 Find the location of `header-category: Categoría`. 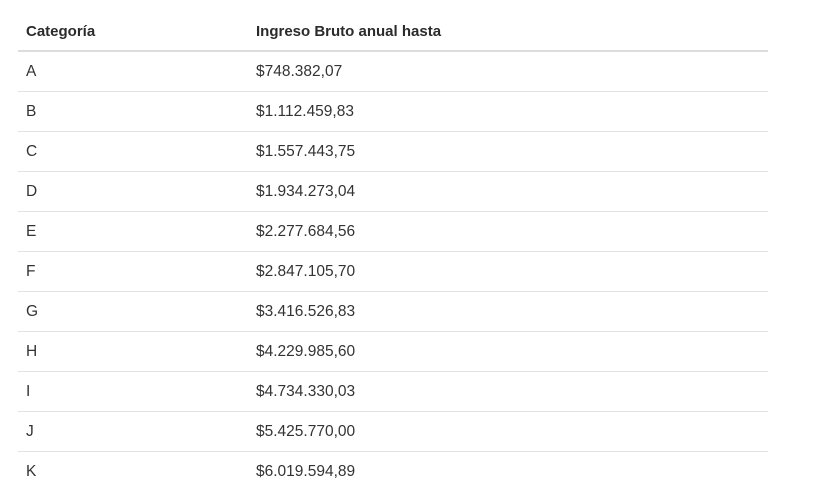

header-category: Categoría is located at coordinates (133, 32).